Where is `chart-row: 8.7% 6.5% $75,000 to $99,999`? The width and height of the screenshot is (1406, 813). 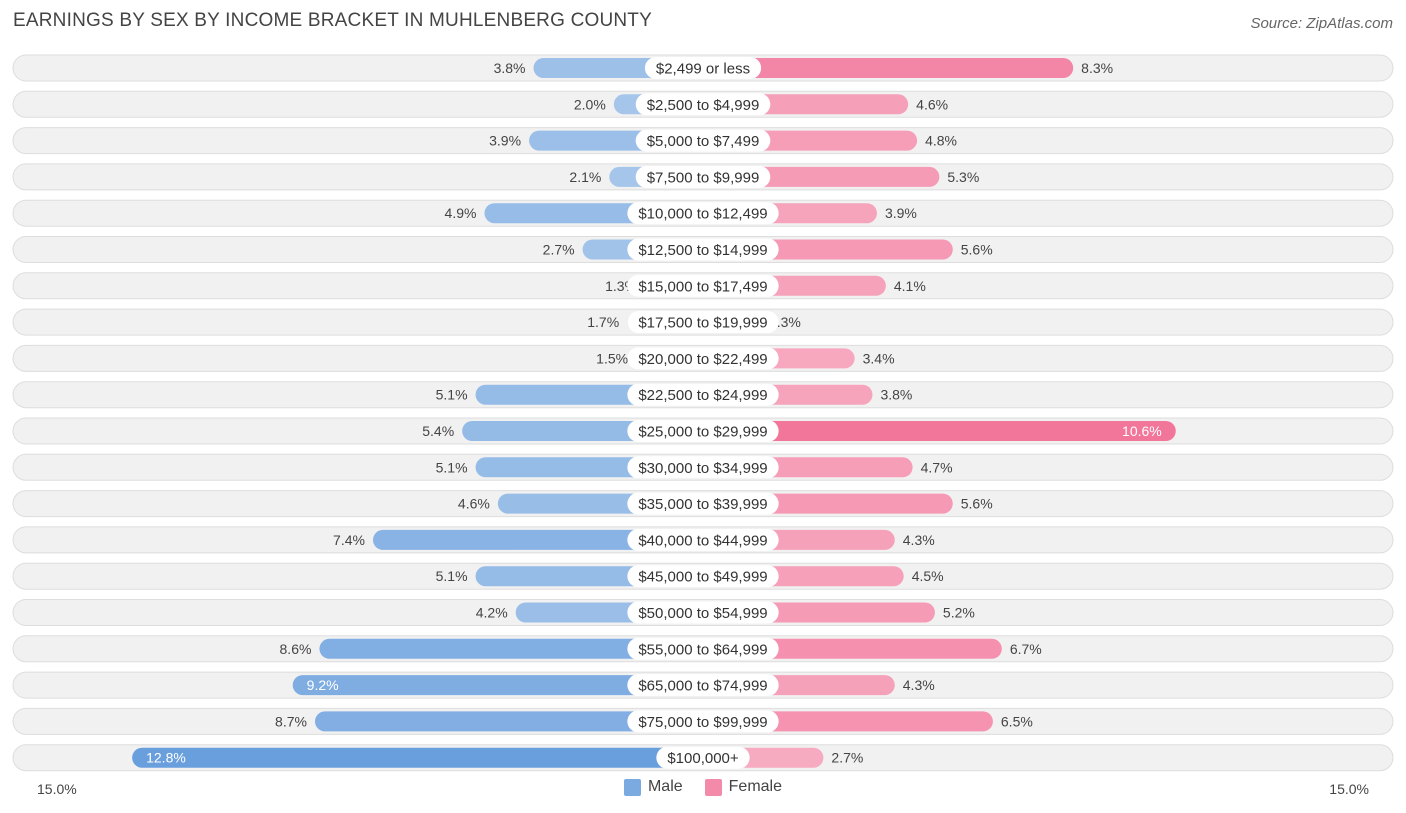
chart-row: 8.7% 6.5% $75,000 to $99,999 is located at coordinates (703, 721).